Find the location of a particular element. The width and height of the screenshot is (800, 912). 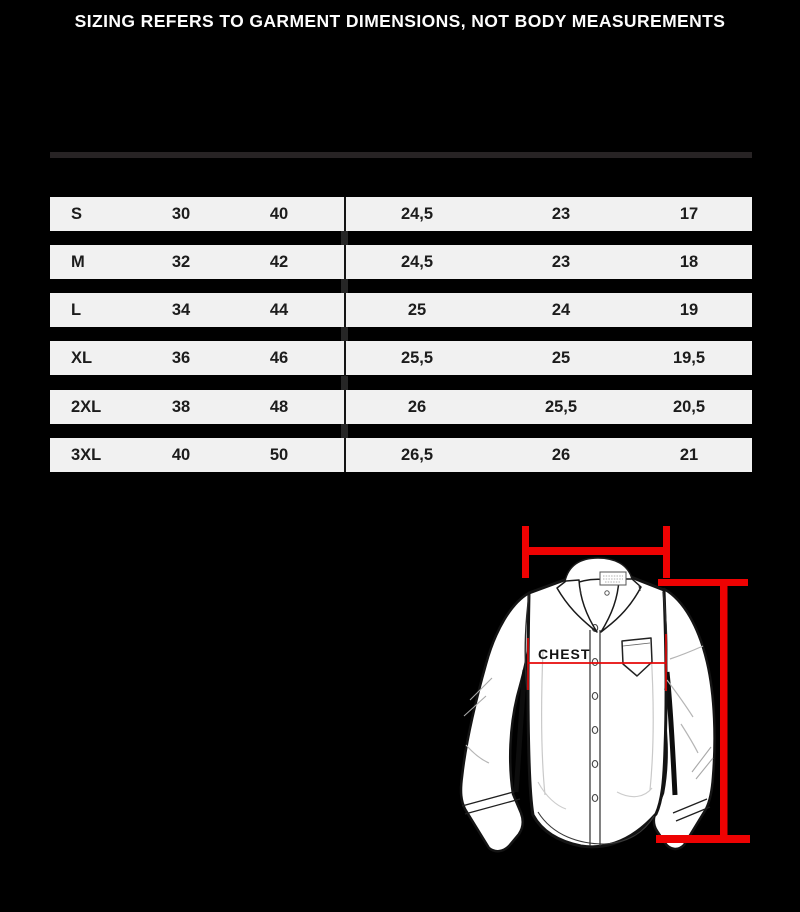

measurement-value: 38 is located at coordinates (181, 406).